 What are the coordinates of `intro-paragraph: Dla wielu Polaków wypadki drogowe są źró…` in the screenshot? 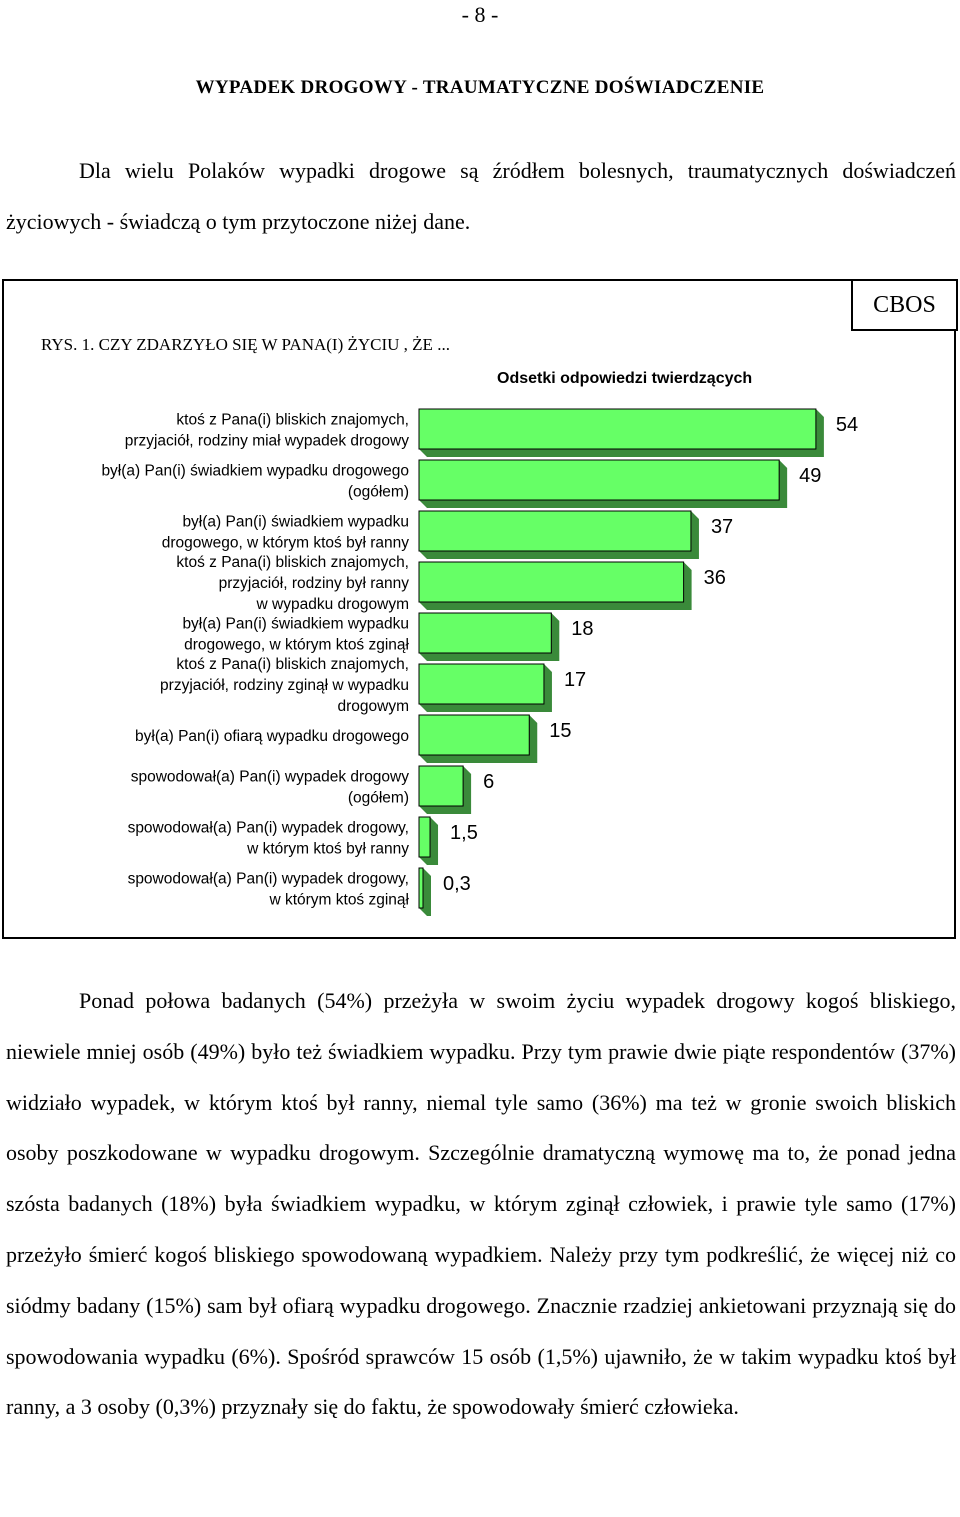 It's located at (481, 196).